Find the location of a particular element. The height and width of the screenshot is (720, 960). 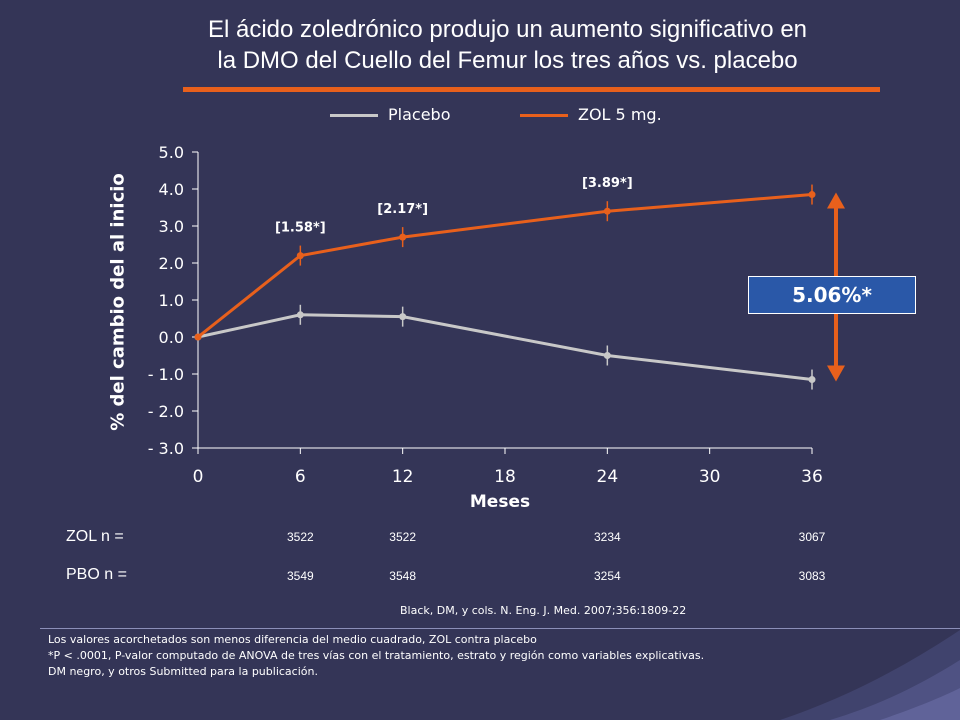

x-tick-label: 18 is located at coordinates (505, 477).